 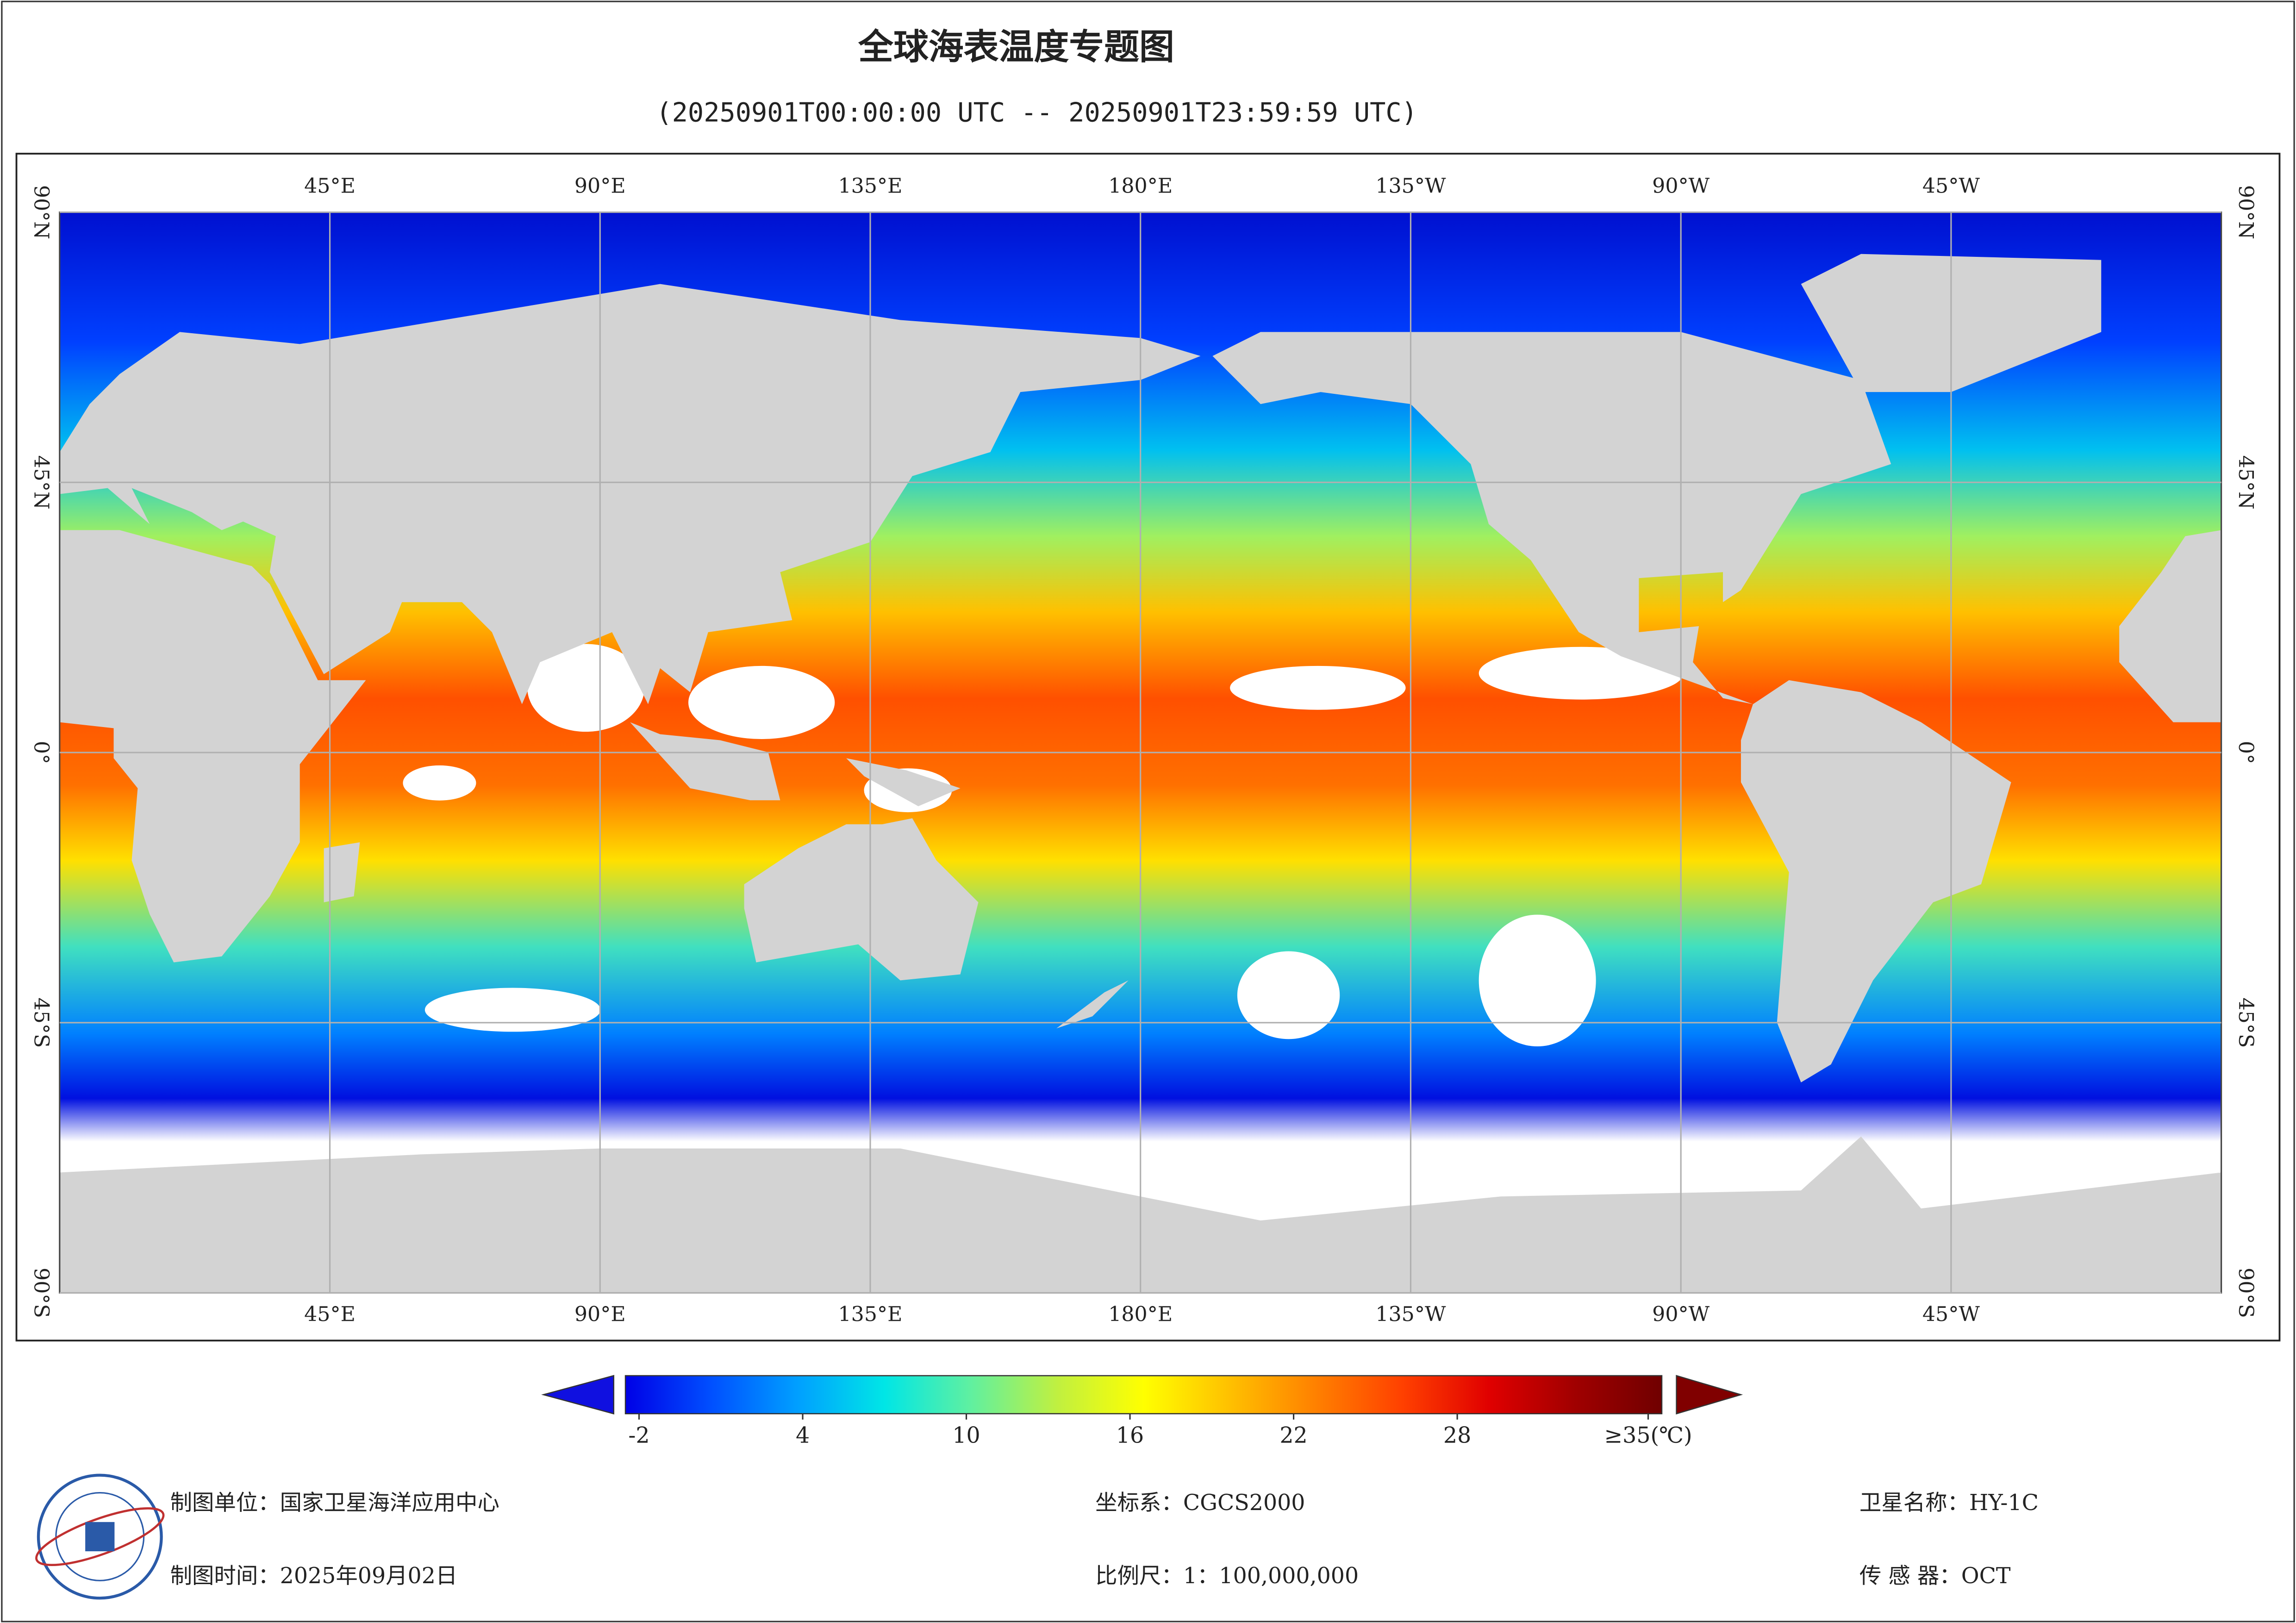 What do you see at coordinates (966, 1435) in the screenshot?
I see `colorbar-label: 10` at bounding box center [966, 1435].